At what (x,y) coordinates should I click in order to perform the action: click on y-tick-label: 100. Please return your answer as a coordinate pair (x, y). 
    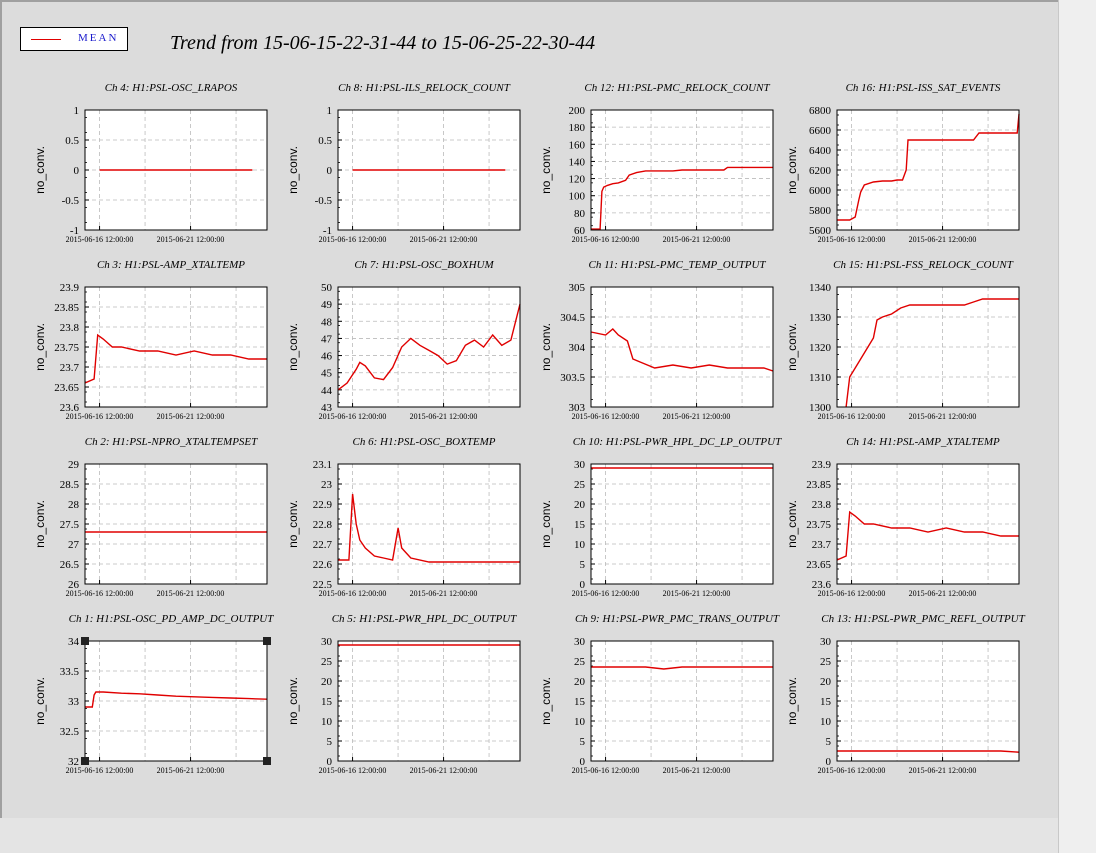
    Looking at the image, I should click on (577, 197).